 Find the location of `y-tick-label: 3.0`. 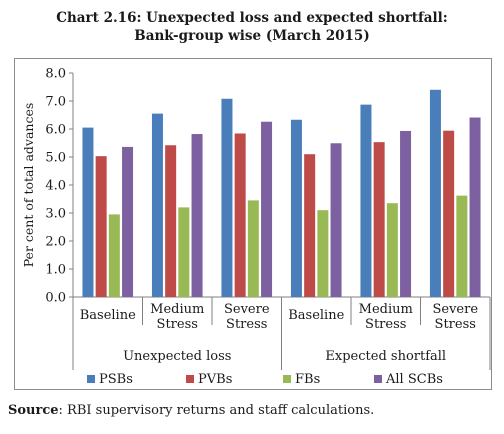

y-tick-label: 3.0 is located at coordinates (55, 214).